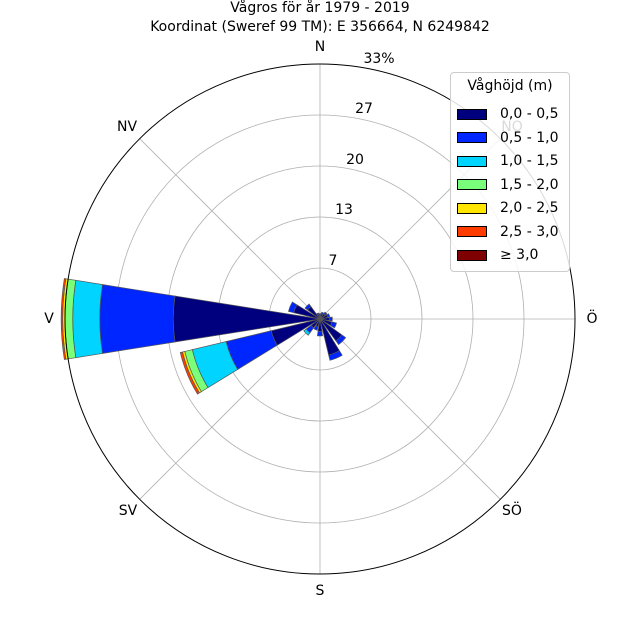 This screenshot has height=640, width=640. Describe the element at coordinates (529, 137) in the screenshot. I see `legend-label: 0,5 - 1,0` at that location.